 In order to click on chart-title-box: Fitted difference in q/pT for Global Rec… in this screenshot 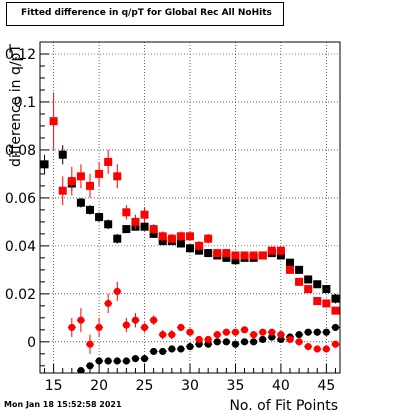, I will do `click(145, 14)`.